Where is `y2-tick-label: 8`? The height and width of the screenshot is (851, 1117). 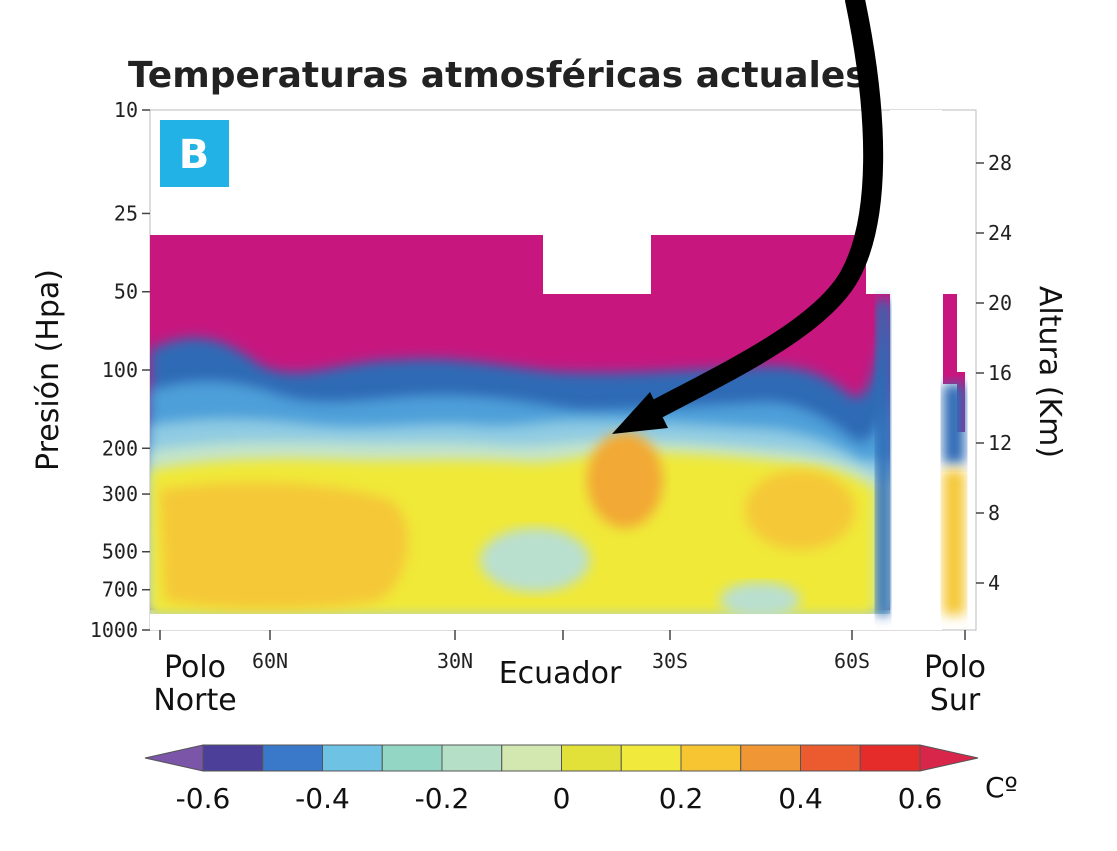 y2-tick-label: 8 is located at coordinates (994, 513).